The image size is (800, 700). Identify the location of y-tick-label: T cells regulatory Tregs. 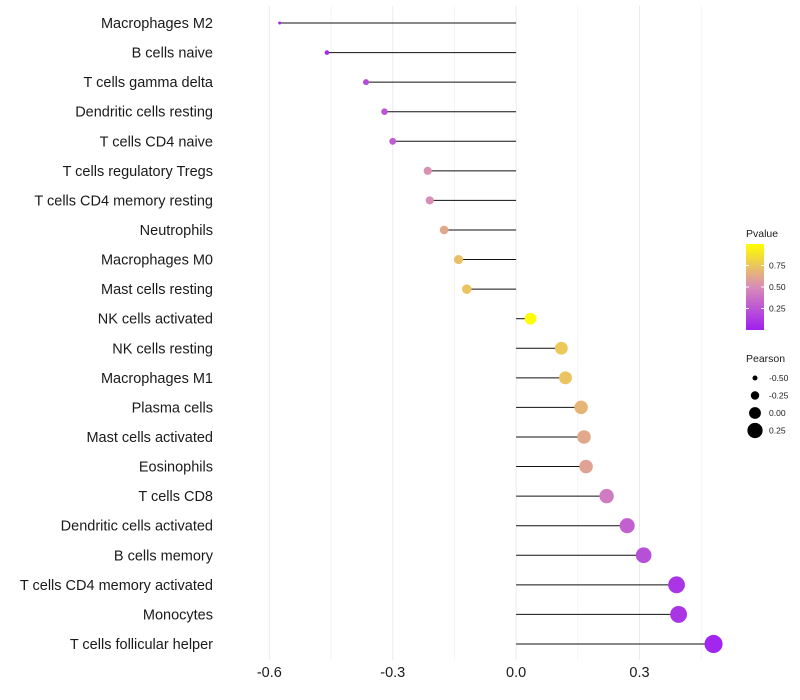
(138, 172).